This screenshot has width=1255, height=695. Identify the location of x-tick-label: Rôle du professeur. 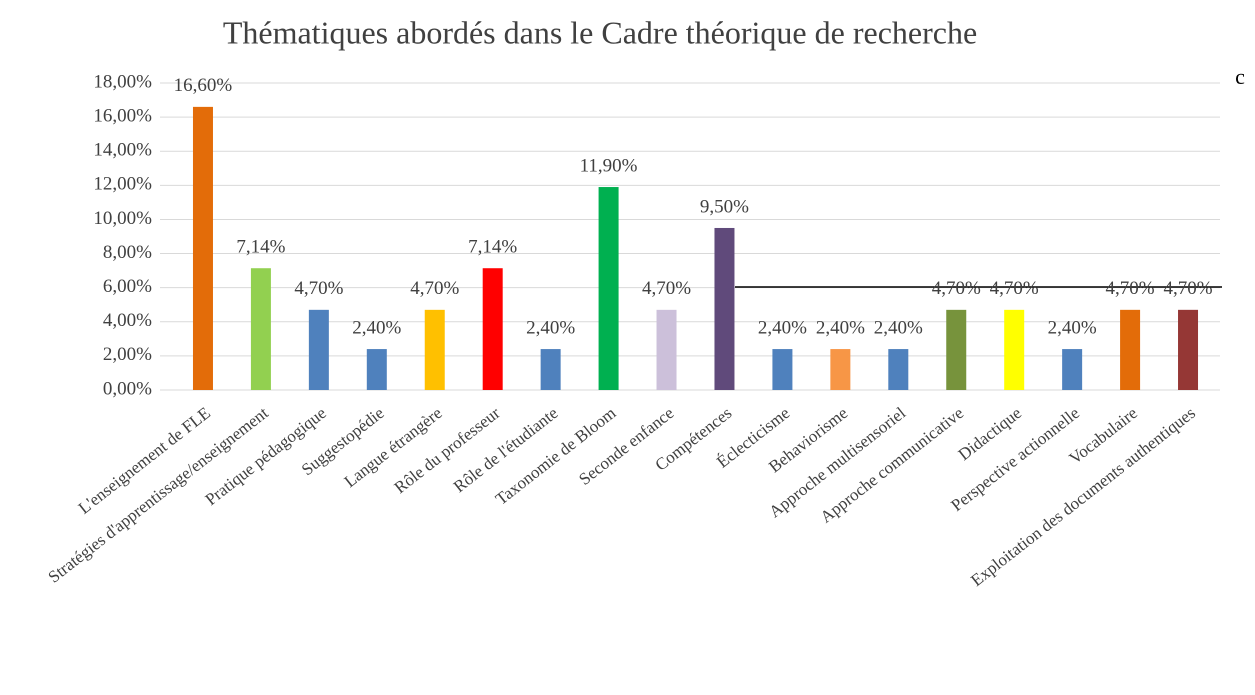
(447, 450).